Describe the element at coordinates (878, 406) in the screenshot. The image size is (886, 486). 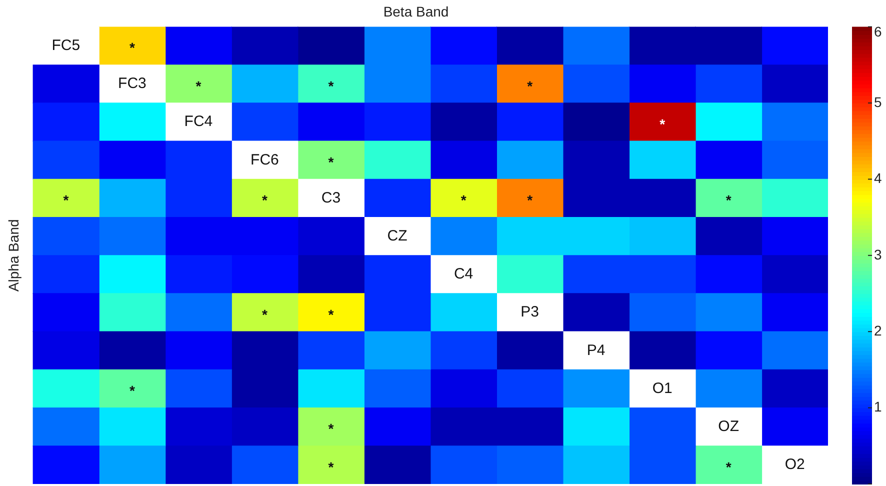
I see `color-bar-label: 1` at that location.